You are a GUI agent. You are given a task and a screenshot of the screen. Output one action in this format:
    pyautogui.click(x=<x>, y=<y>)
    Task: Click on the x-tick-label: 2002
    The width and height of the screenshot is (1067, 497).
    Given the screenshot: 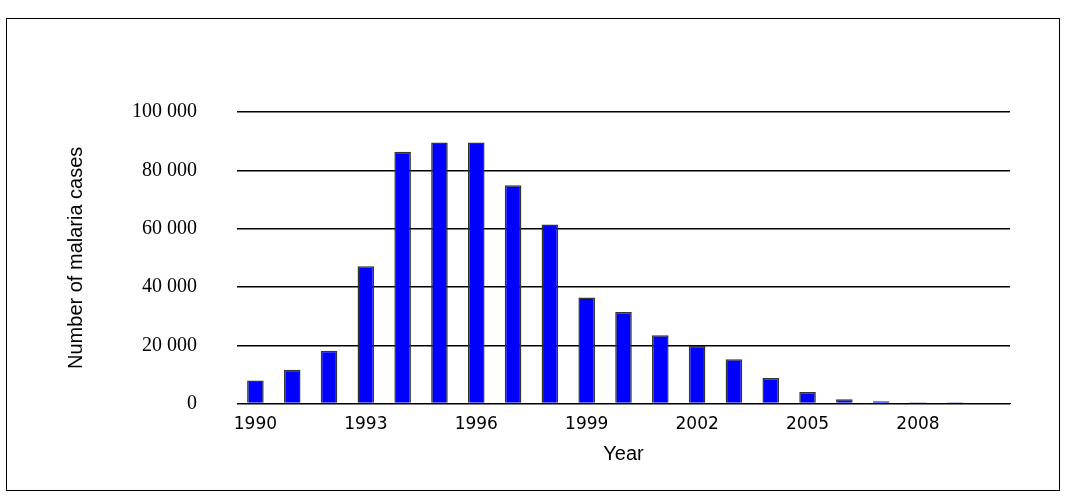 What is the action you would take?
    pyautogui.click(x=697, y=423)
    